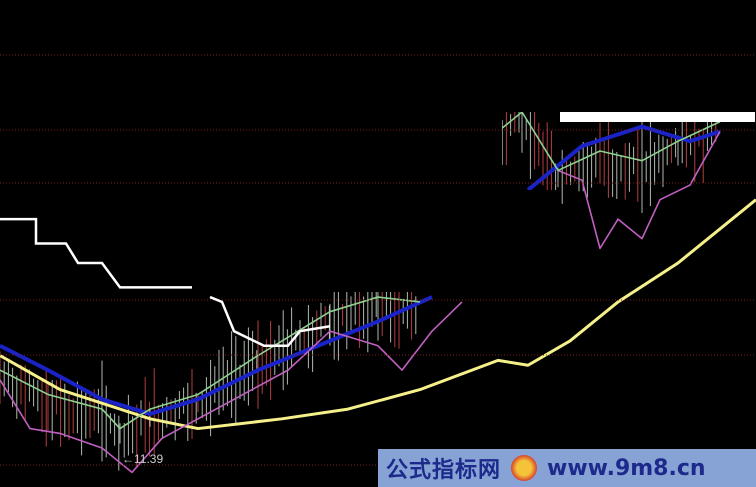 The image size is (756, 487). Describe the element at coordinates (143, 459) in the screenshot. I see `low-price-label: ←11.39` at that location.